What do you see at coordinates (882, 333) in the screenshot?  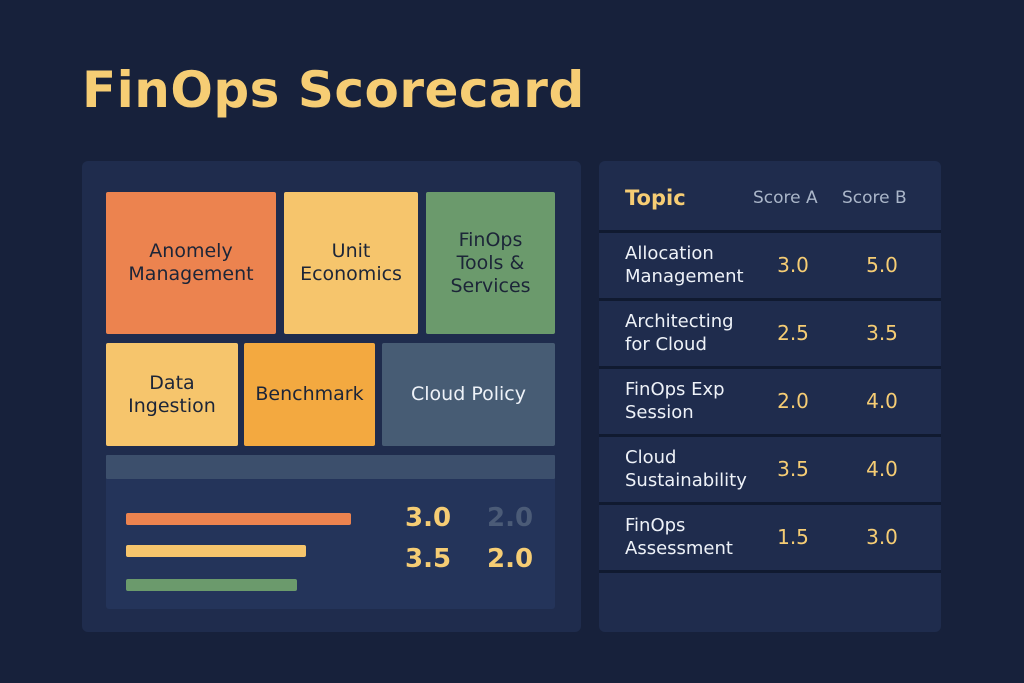 I see `row-score-b: 3.5` at bounding box center [882, 333].